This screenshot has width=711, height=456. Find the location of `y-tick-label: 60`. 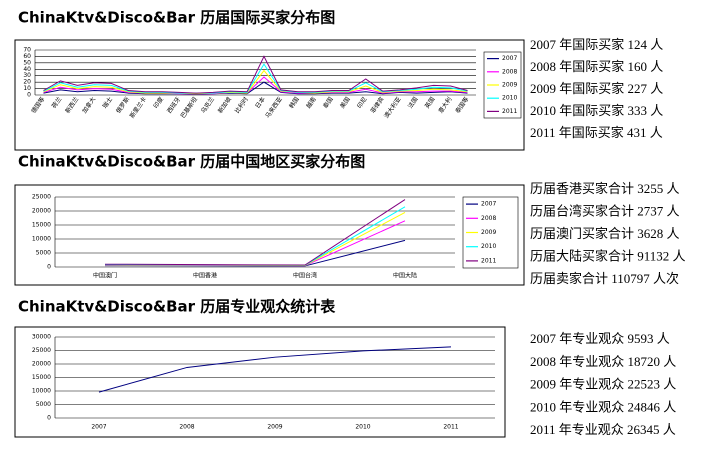

y-tick-label: 60 is located at coordinates (27, 56).